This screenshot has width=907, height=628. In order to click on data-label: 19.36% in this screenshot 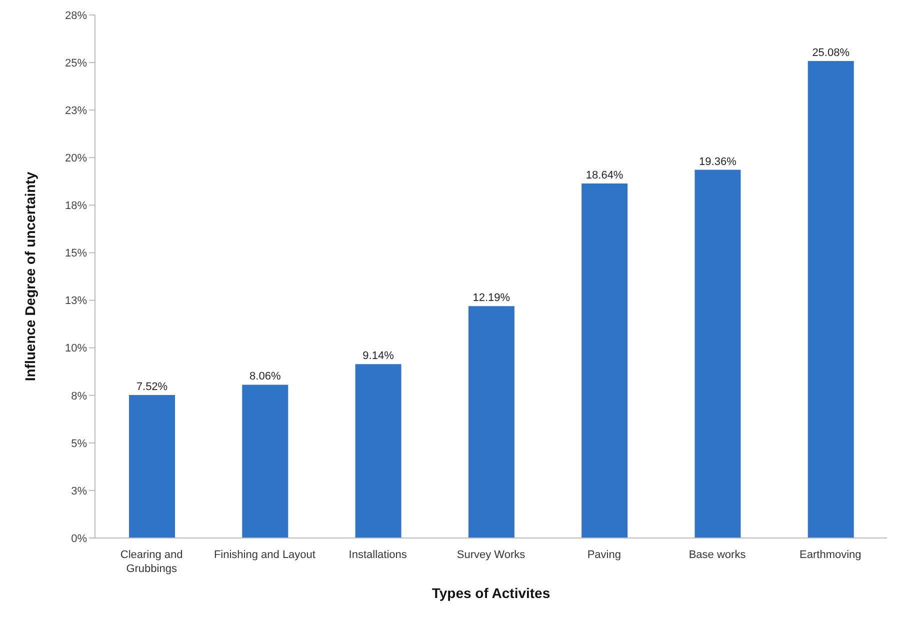, I will do `click(718, 162)`.